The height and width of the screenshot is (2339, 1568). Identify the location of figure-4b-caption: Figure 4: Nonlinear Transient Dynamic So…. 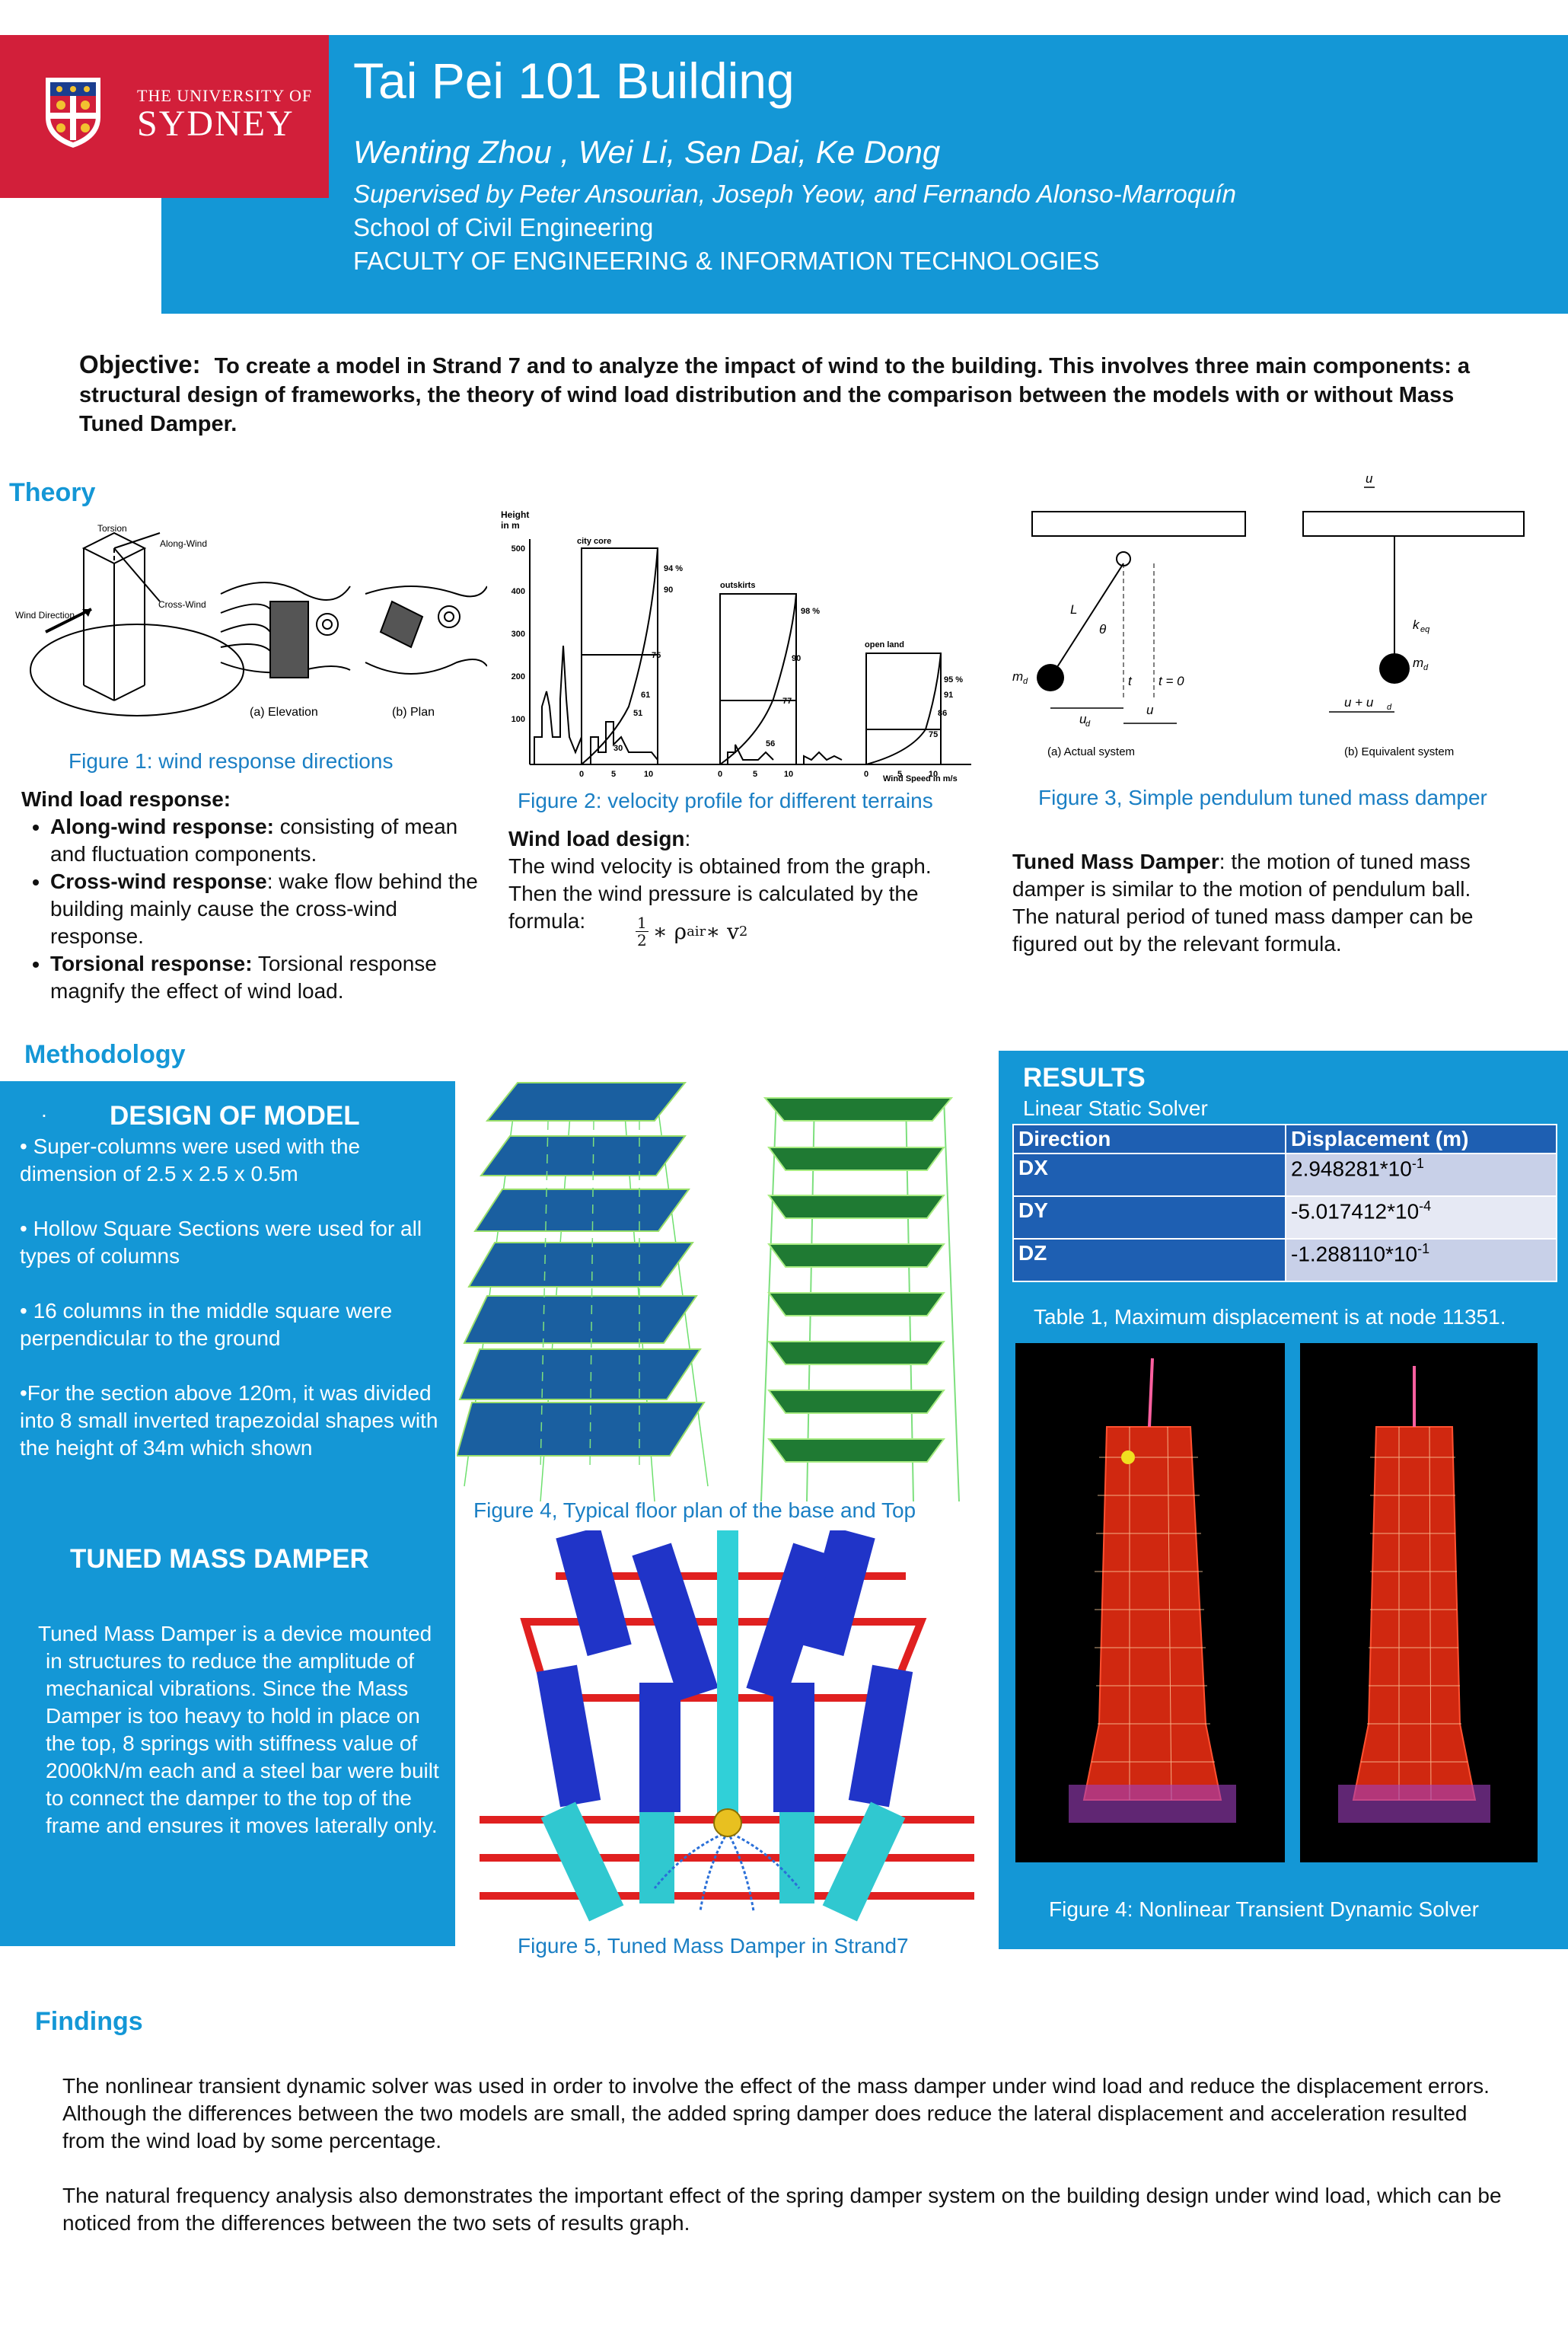
(1264, 1909).